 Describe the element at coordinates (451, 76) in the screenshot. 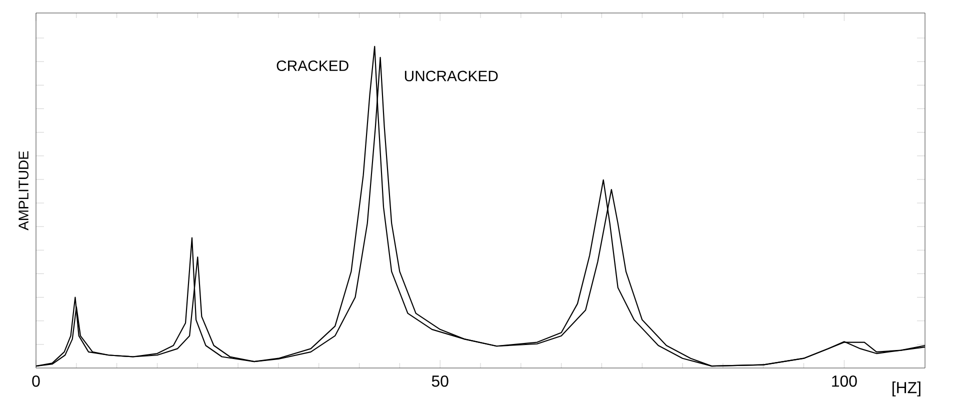

I see `series-label: UNCRACKED` at that location.